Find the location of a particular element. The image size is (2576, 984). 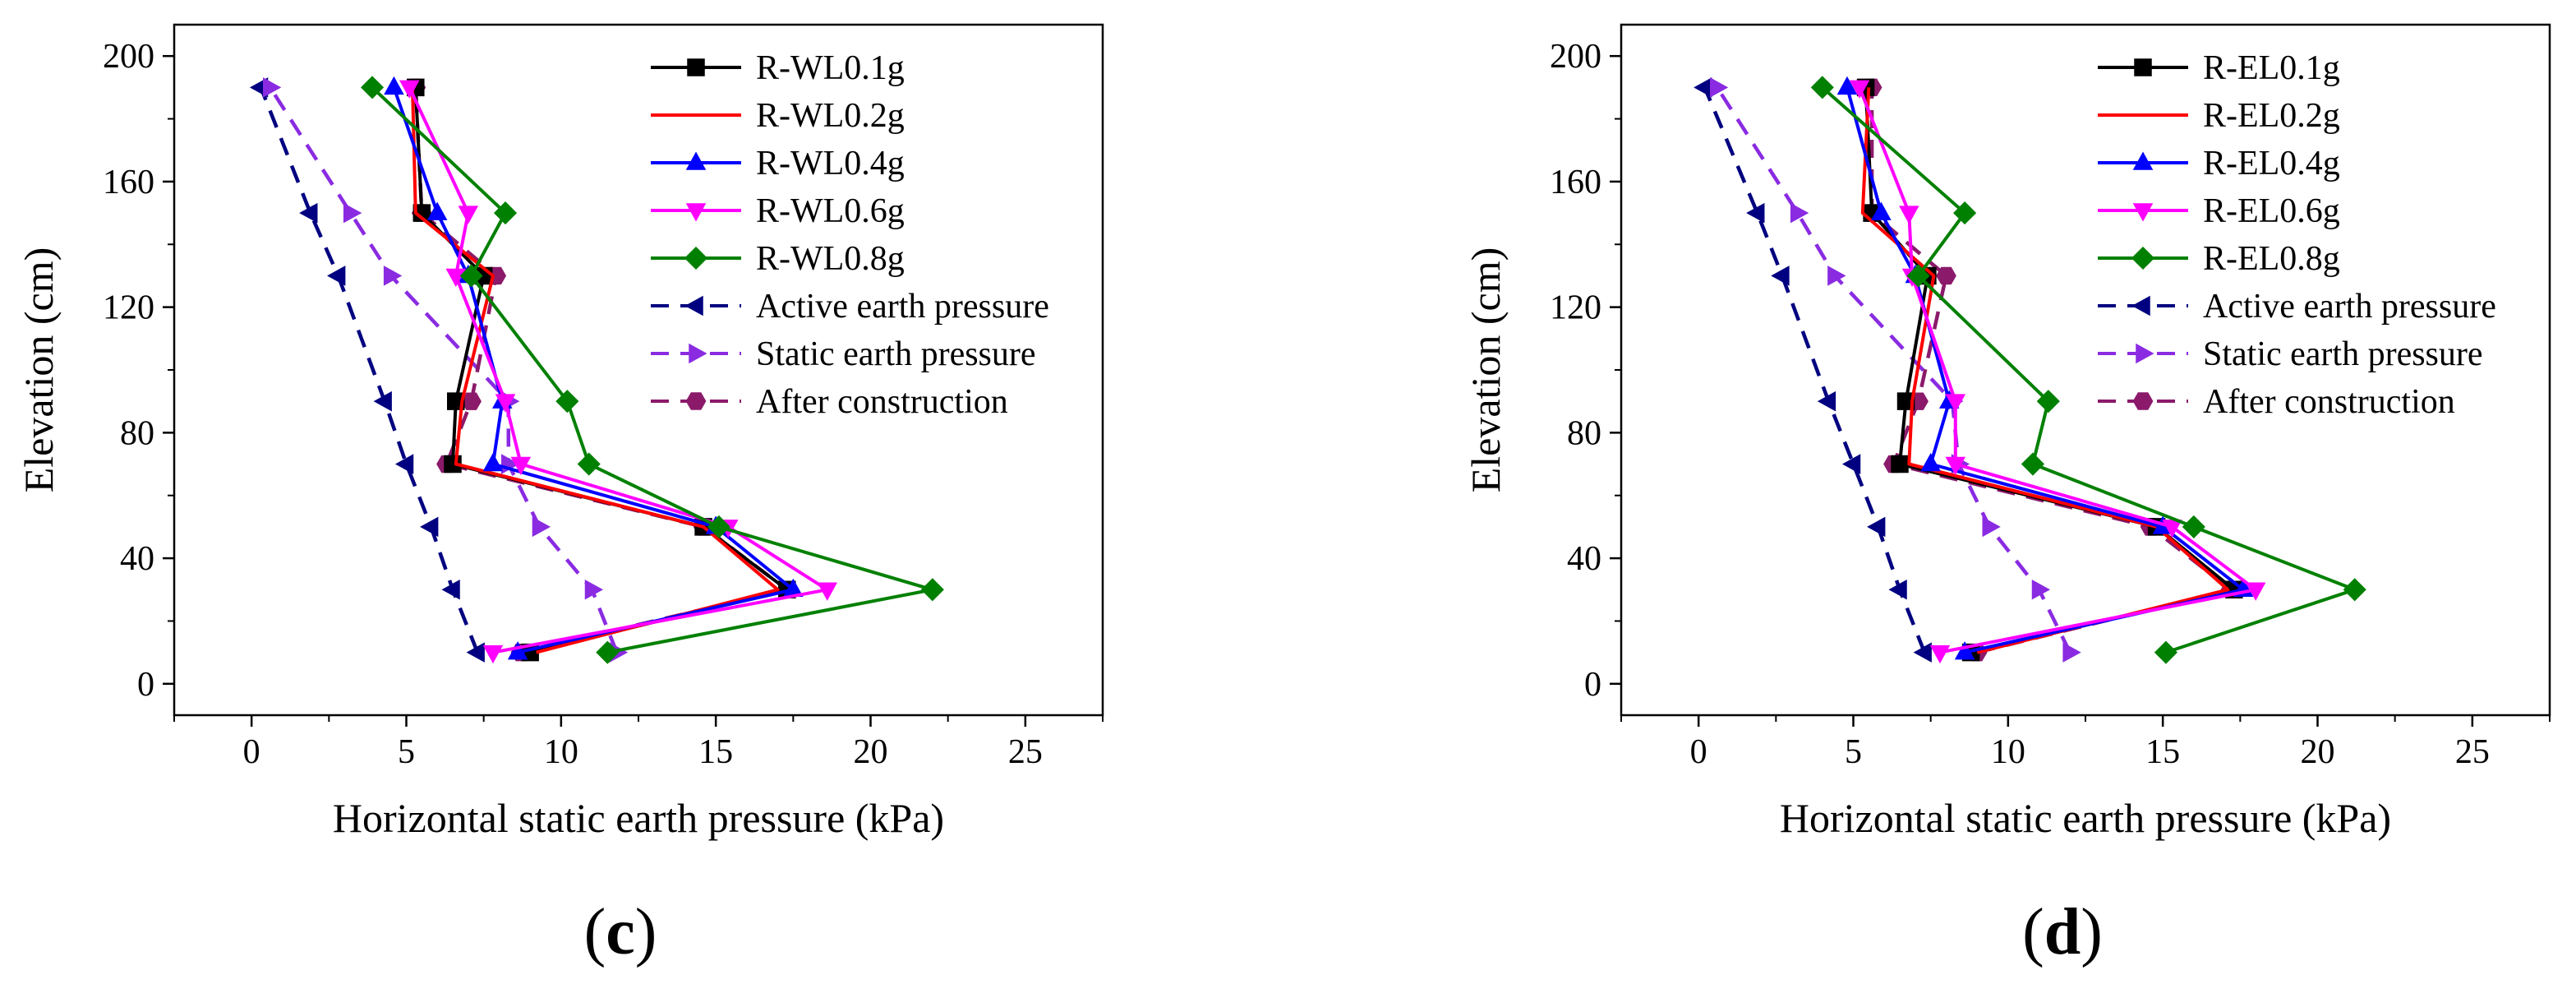

data-point-r-el0-1g is located at coordinates (1905, 401).